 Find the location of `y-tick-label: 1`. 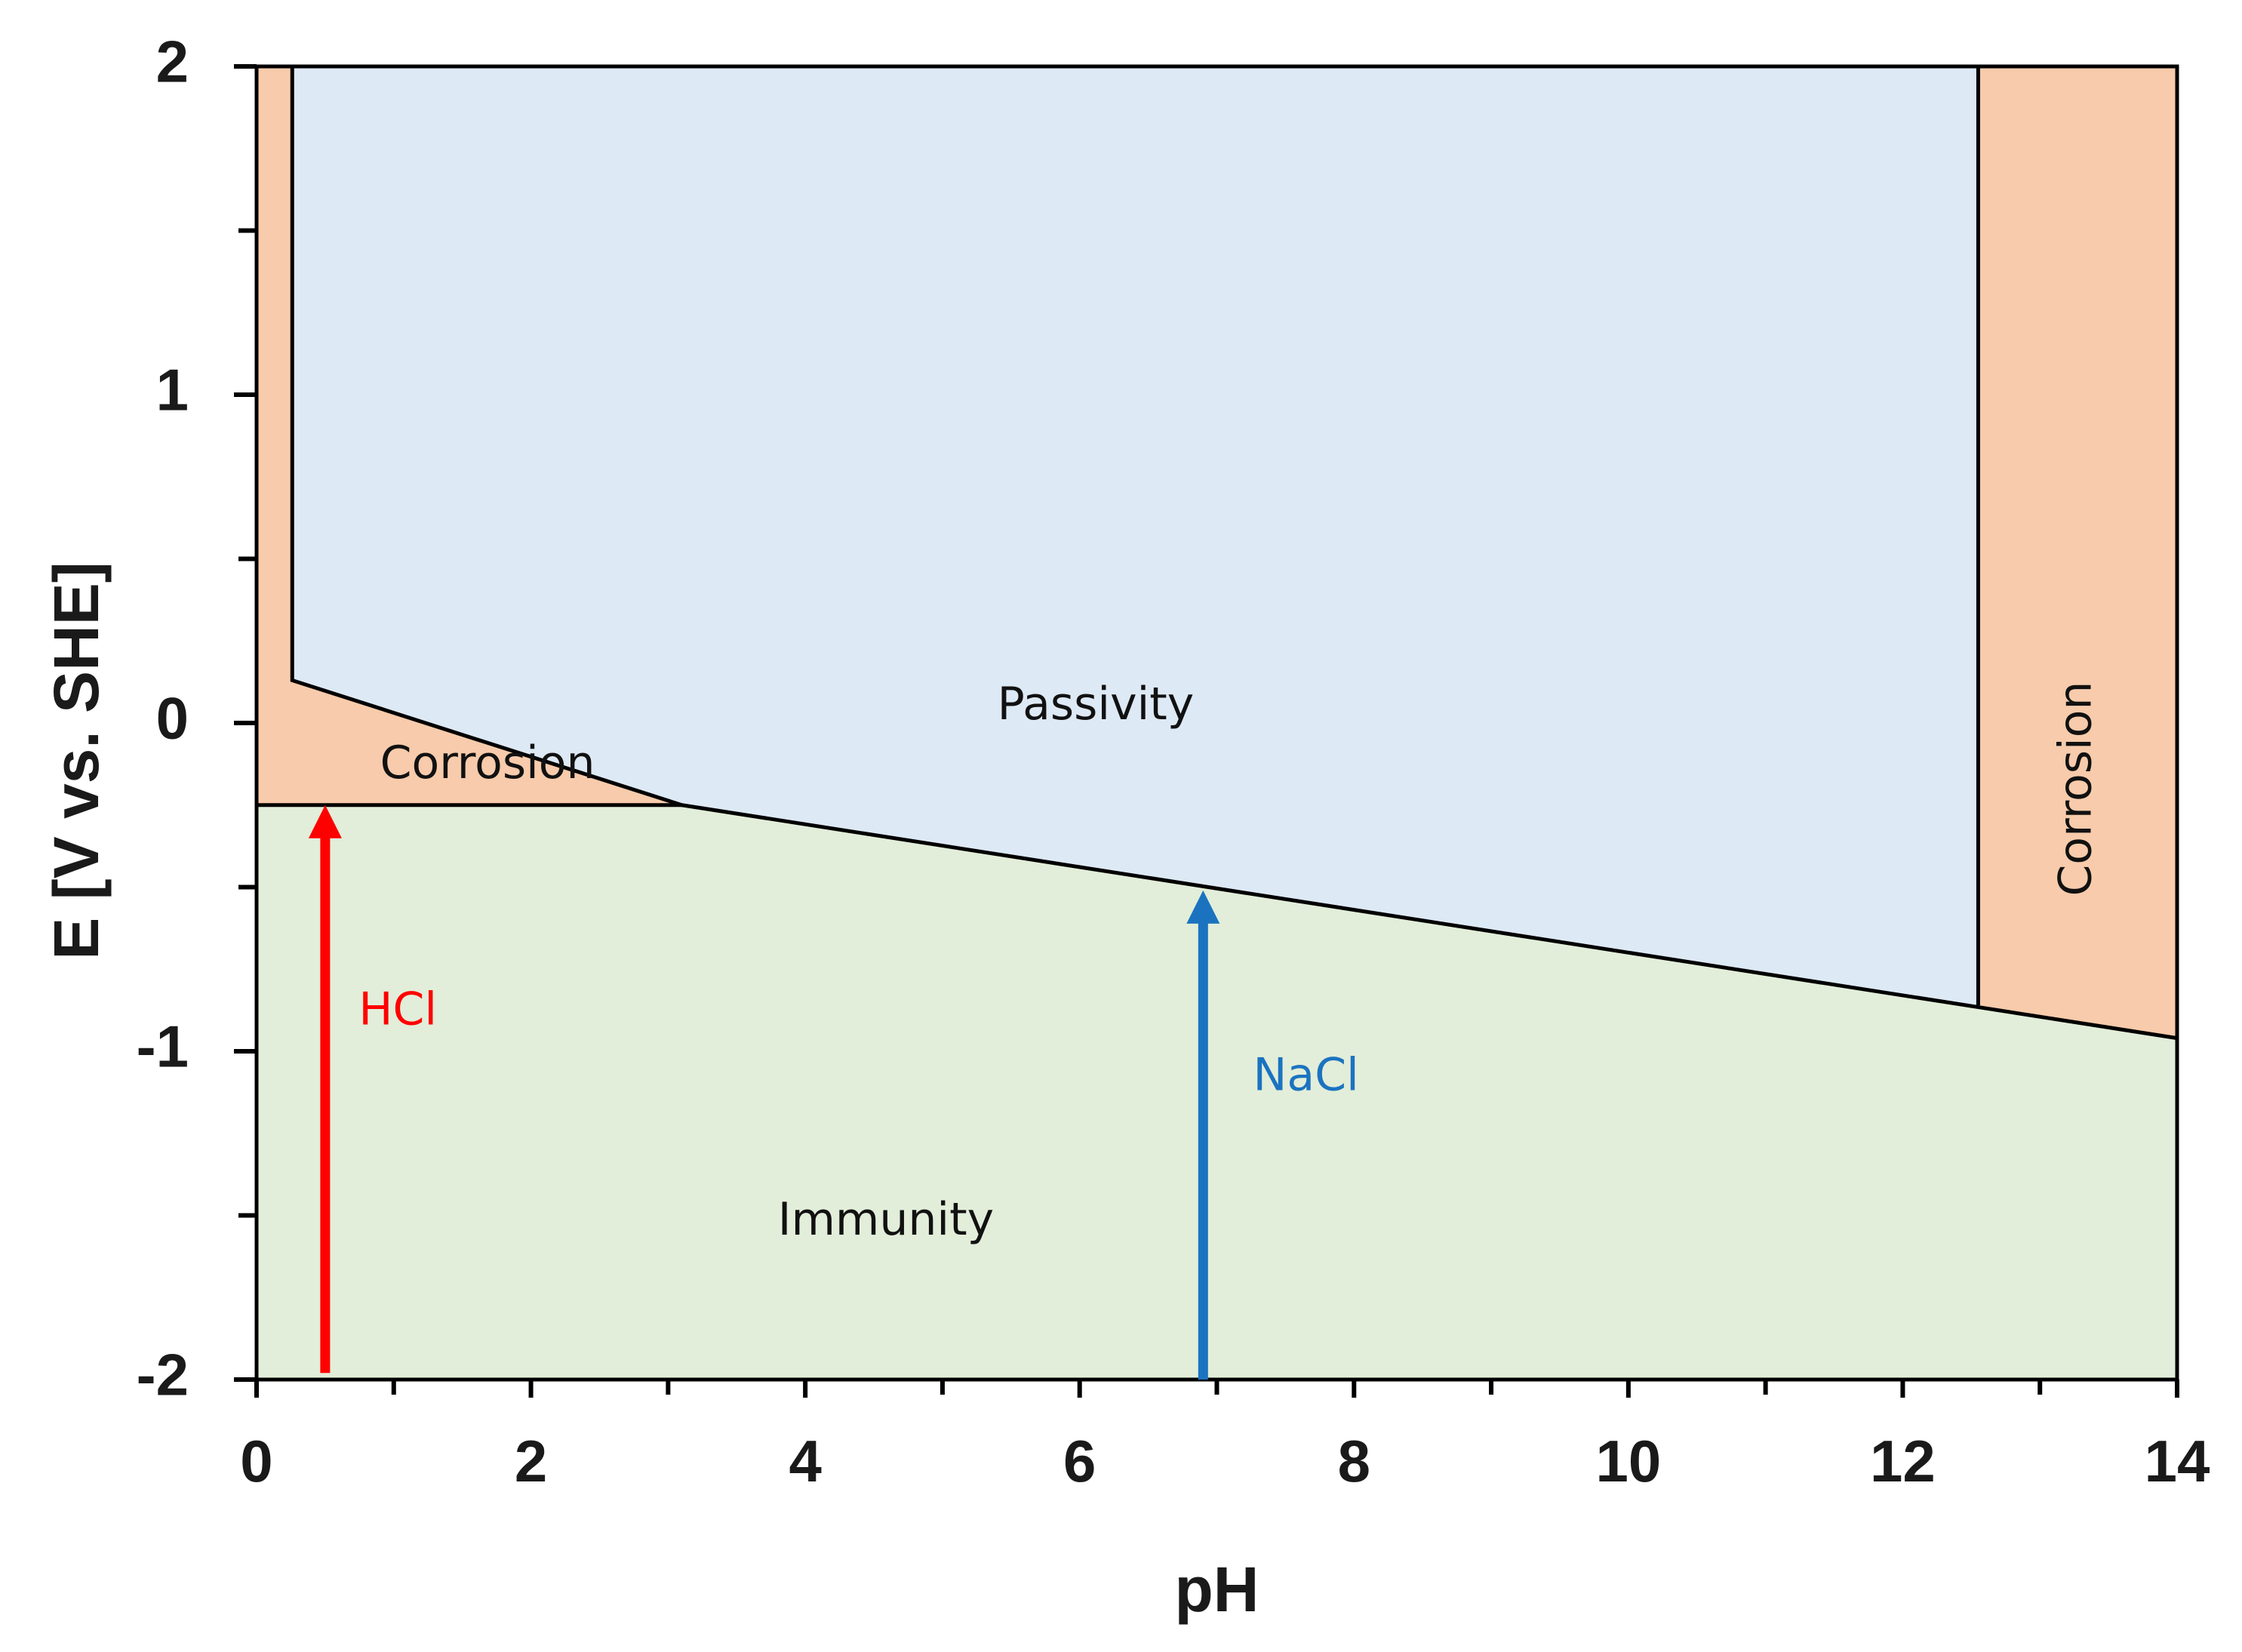

y-tick-label: 1 is located at coordinates (172, 390).